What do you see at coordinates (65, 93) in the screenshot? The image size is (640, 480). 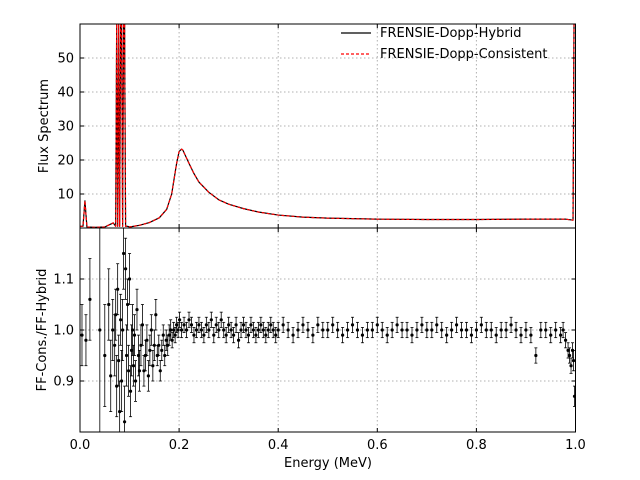 I see `top-y-tick-label: 40` at bounding box center [65, 93].